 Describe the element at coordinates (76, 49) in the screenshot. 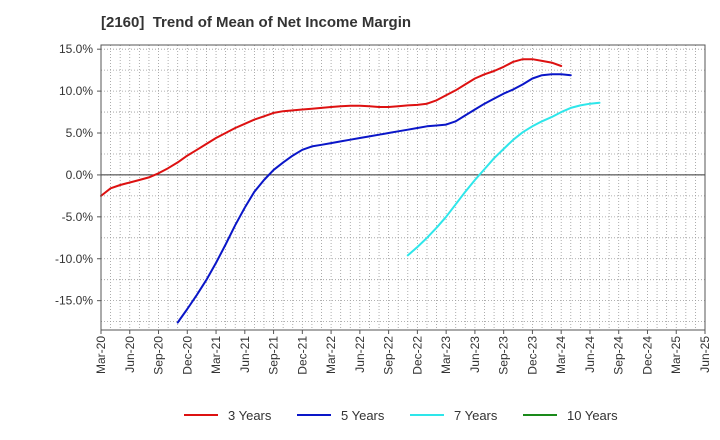

I see `y-tick-label: 15.0%` at that location.